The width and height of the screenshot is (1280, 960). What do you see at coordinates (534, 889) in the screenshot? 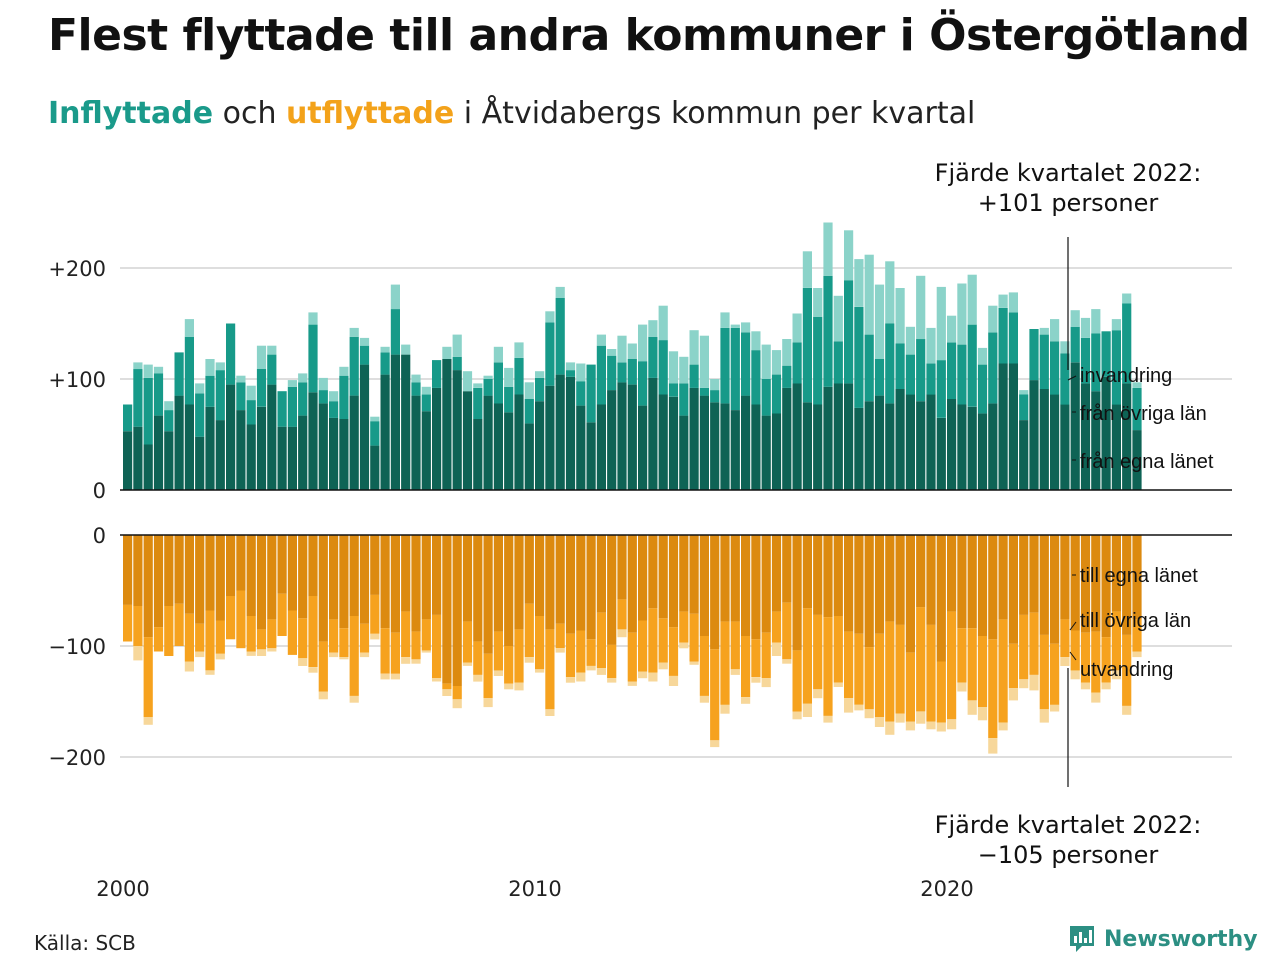
I see `x-tick-2010: 2010` at bounding box center [534, 889].